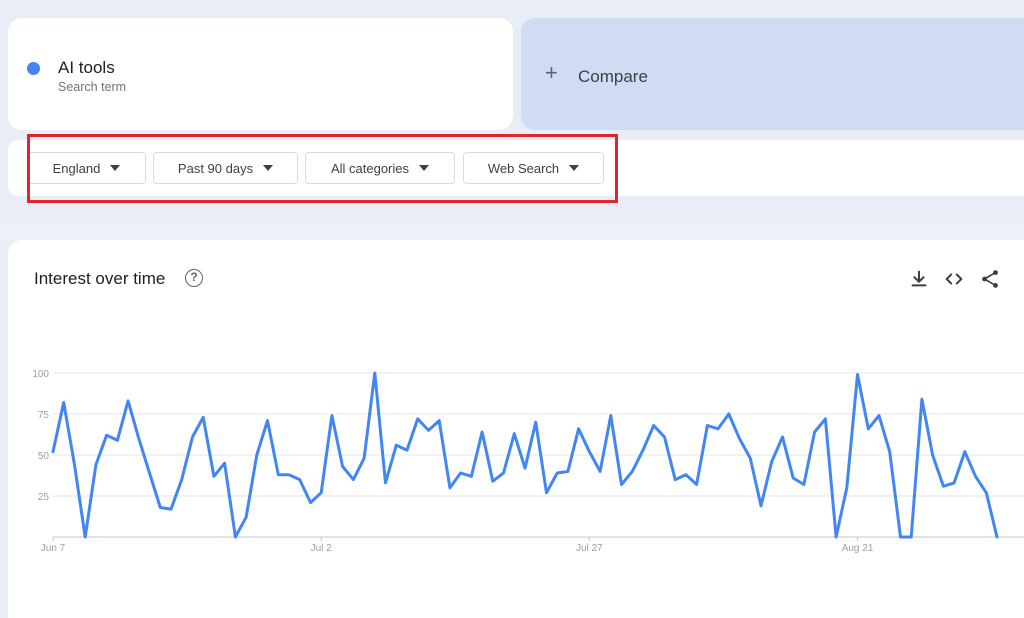 The image size is (1024, 618). What do you see at coordinates (380, 168) in the screenshot?
I see `category-filter: All categories` at bounding box center [380, 168].